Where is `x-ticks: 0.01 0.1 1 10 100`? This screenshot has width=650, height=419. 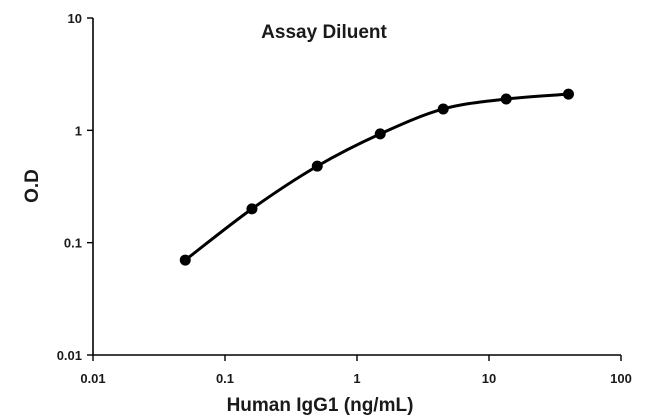 x-ticks: 0.01 0.1 1 10 100 is located at coordinates (356, 370).